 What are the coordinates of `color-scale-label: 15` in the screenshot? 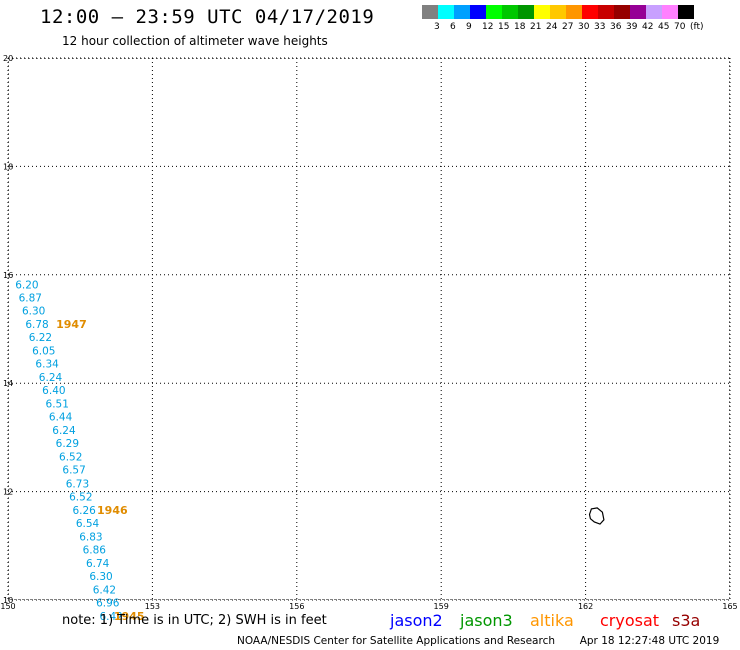 It's located at (504, 27).